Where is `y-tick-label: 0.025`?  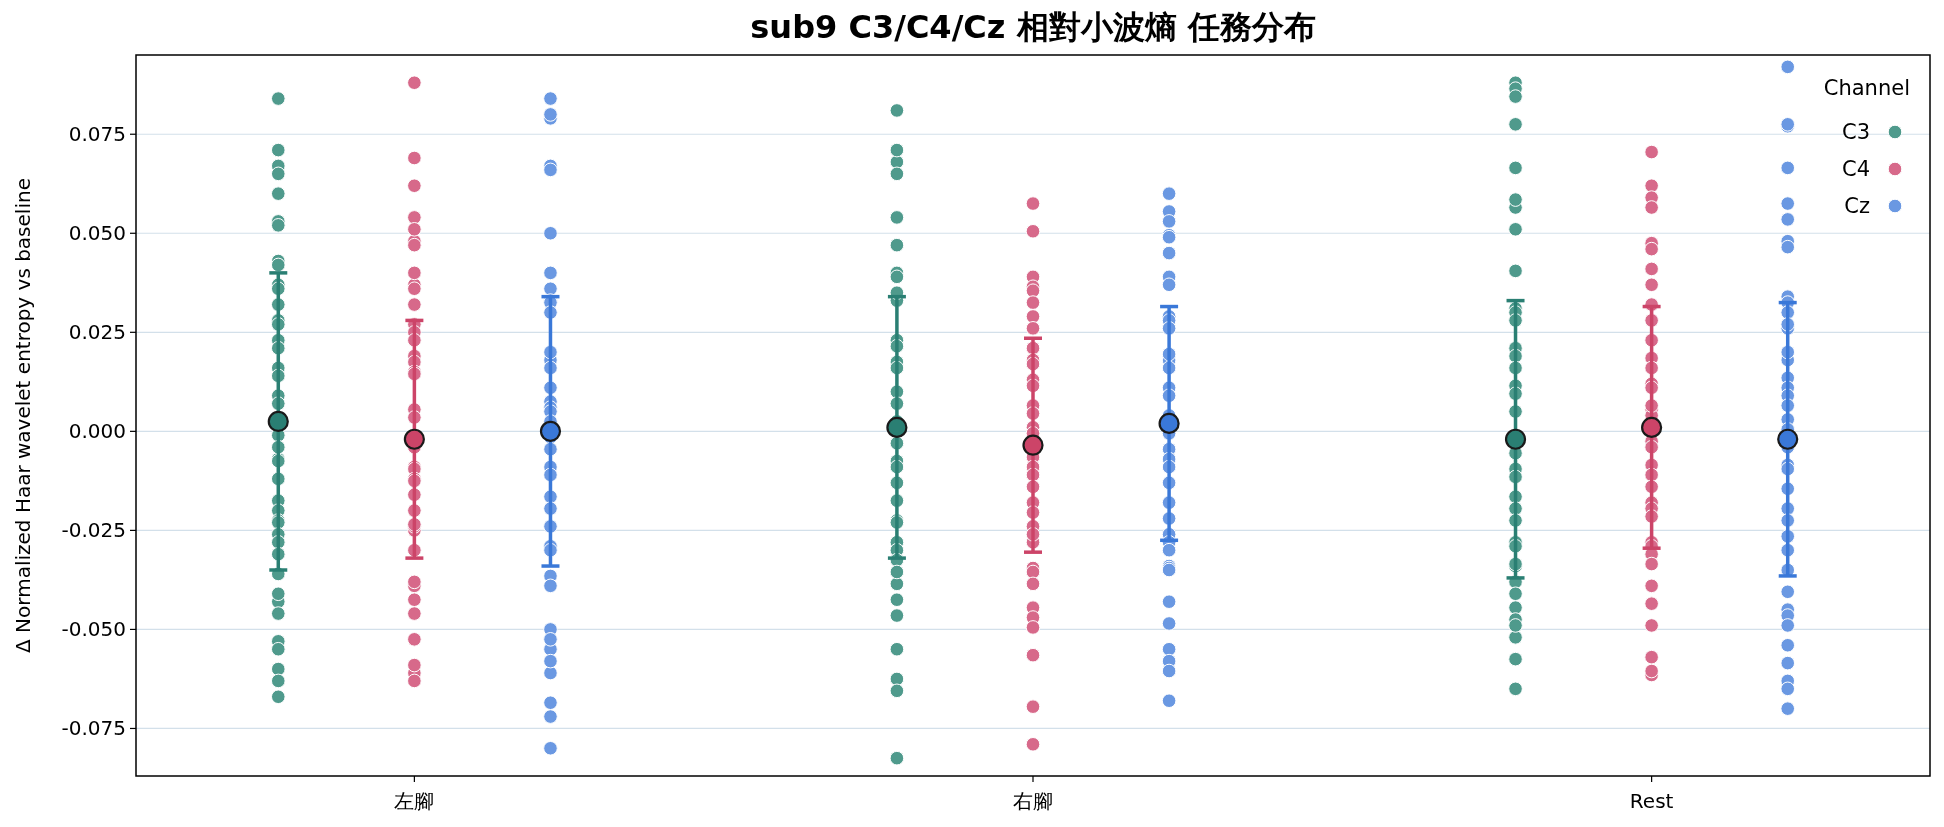 y-tick-label: 0.025 is located at coordinates (97, 332).